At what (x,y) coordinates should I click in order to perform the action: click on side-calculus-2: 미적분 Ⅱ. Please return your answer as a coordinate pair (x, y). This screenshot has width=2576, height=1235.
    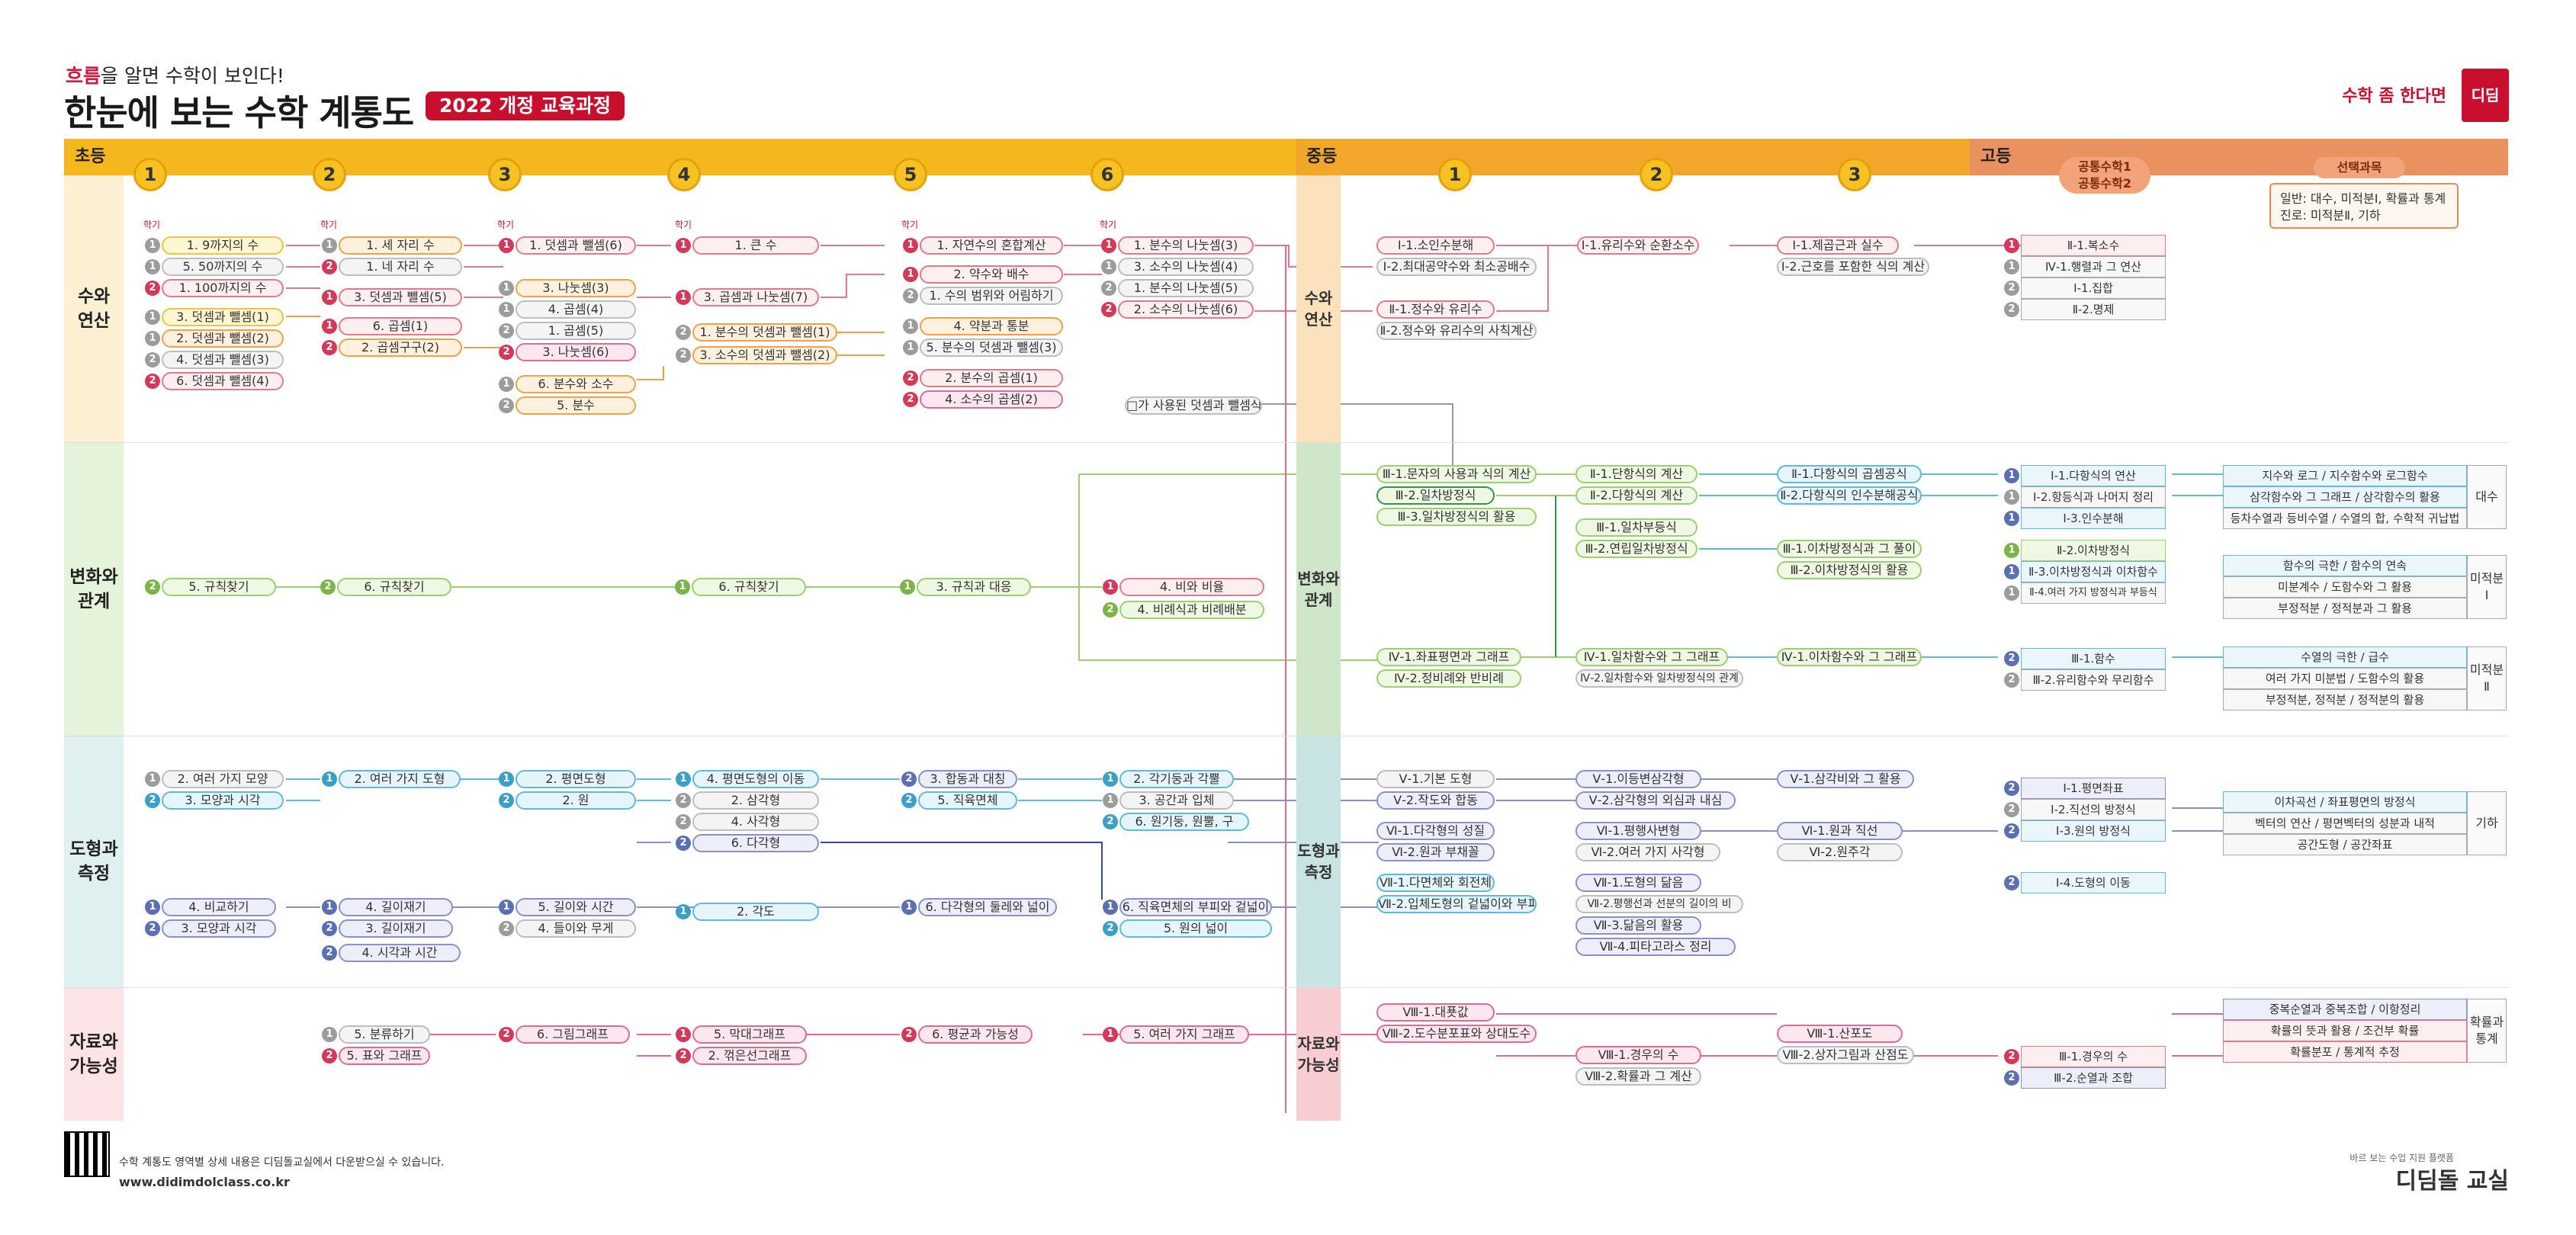
    Looking at the image, I should click on (2487, 678).